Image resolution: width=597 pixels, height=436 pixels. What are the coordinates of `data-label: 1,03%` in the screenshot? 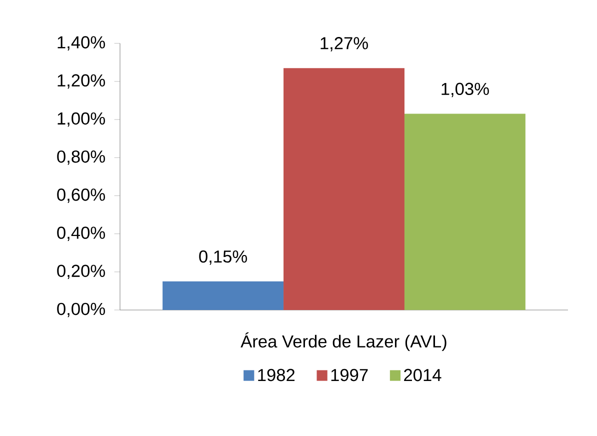 It's located at (465, 90).